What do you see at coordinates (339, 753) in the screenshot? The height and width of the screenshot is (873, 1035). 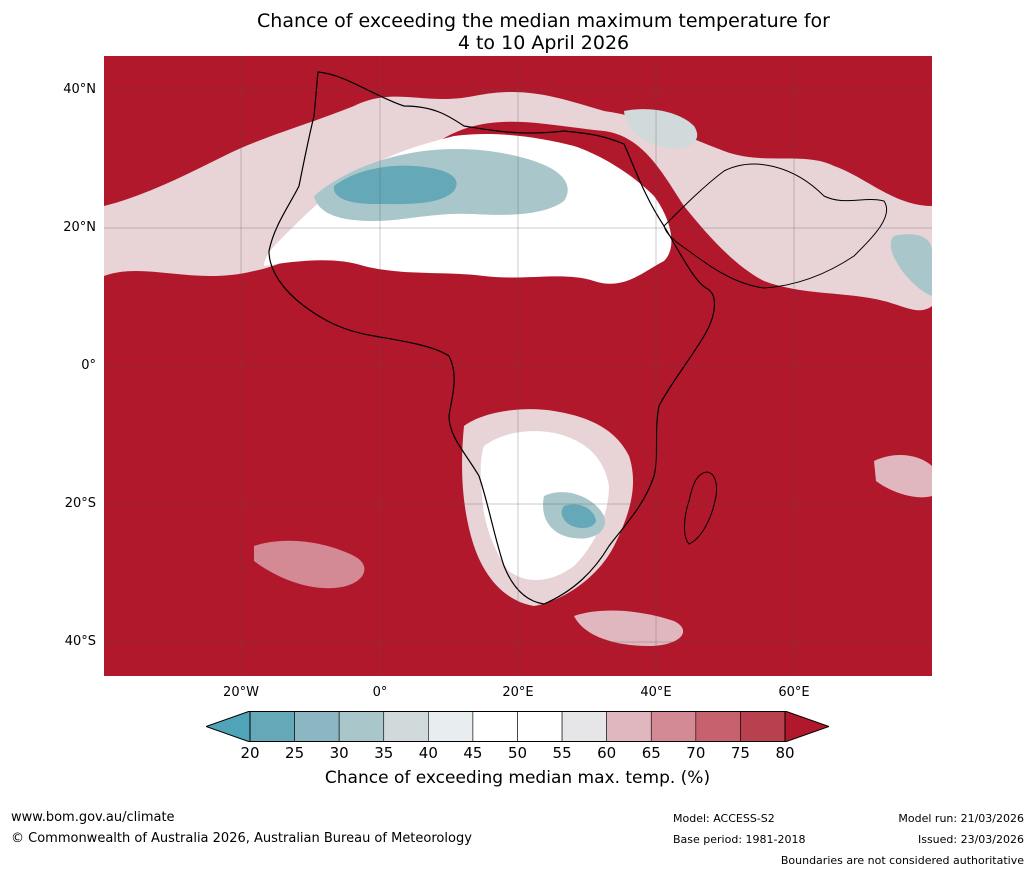 I see `colorbar-tick-label: 30` at bounding box center [339, 753].